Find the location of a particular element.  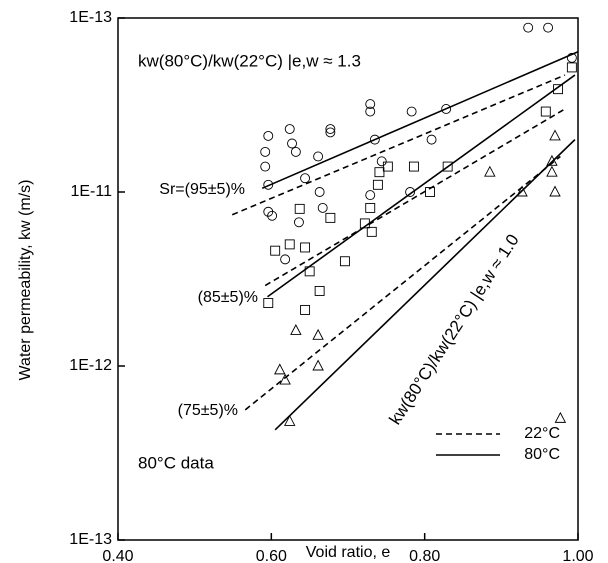

y-tick-label: 1E-11 is located at coordinates (91, 191).